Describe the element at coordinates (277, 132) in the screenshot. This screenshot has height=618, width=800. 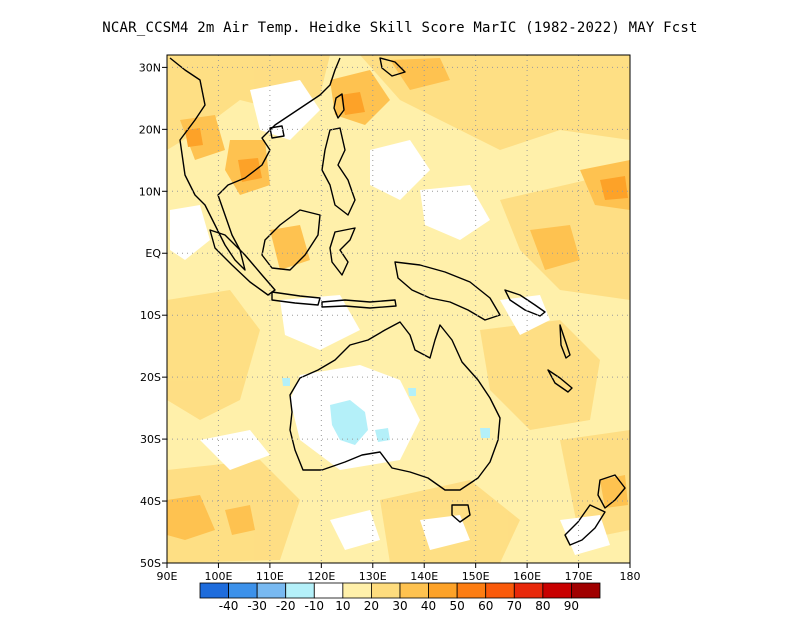
I see `coast-hainan` at that location.